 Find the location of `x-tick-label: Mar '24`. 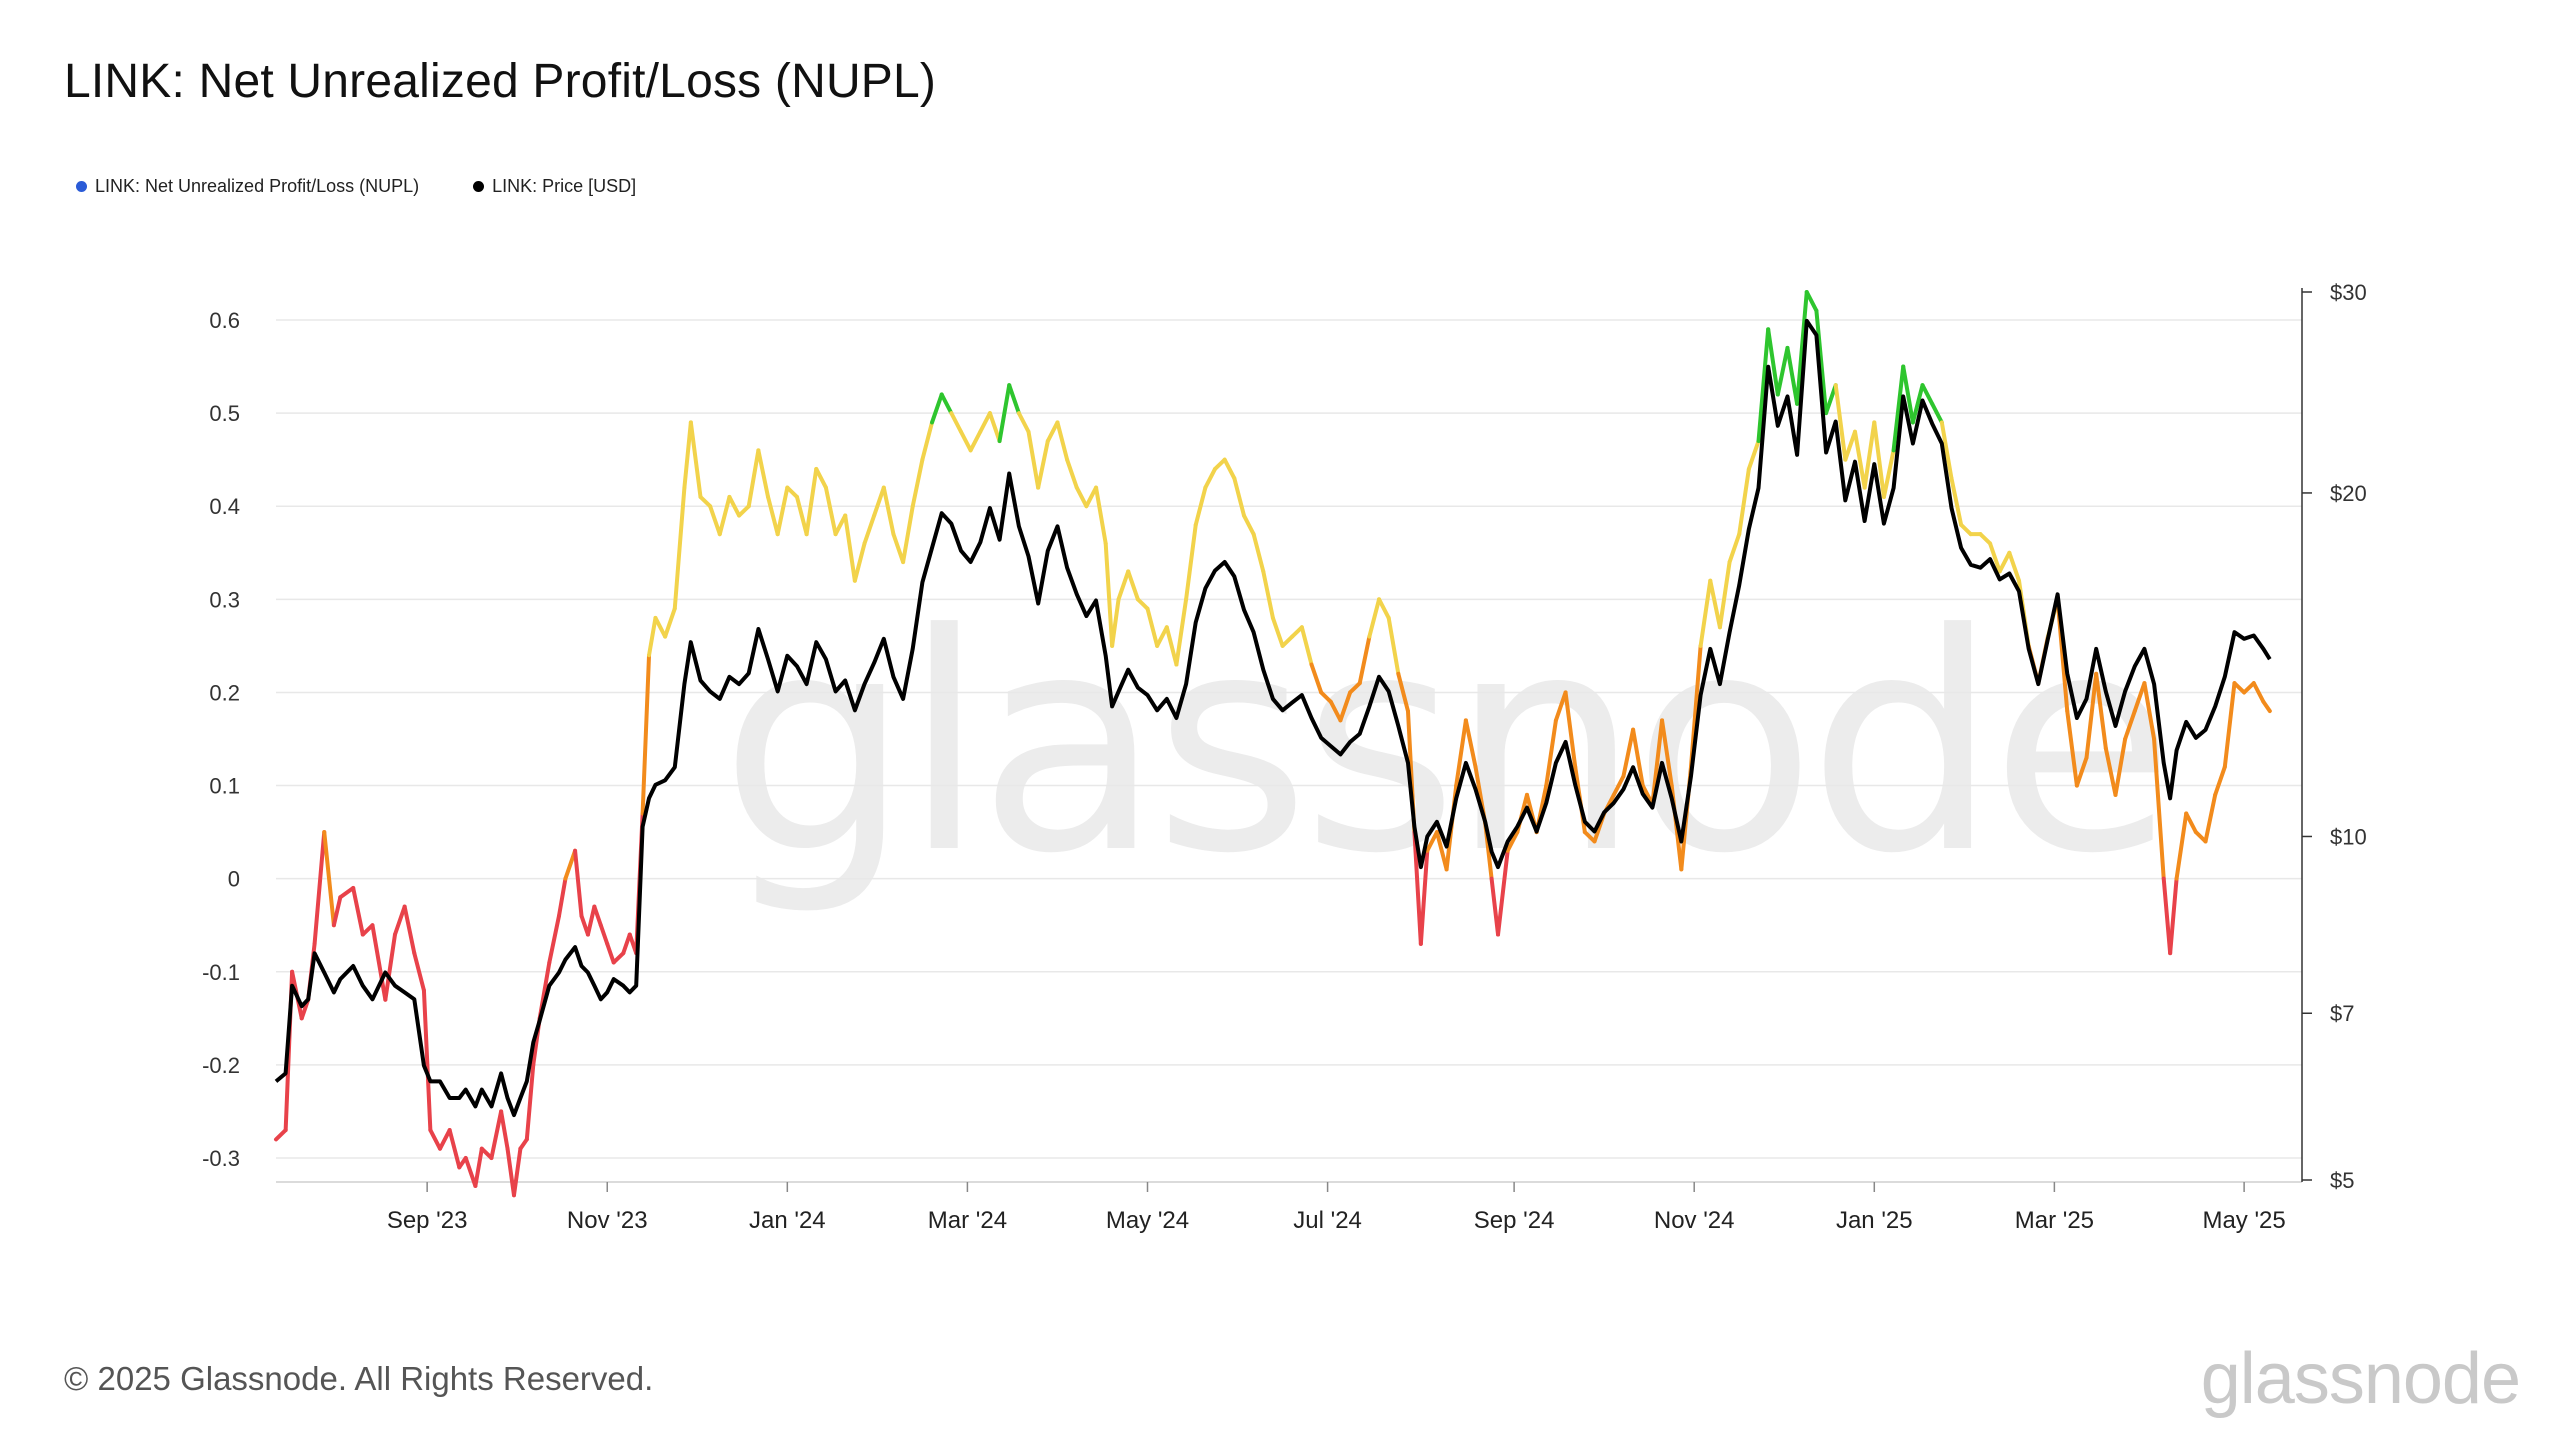

x-tick-label: Mar '24 is located at coordinates (967, 1220).